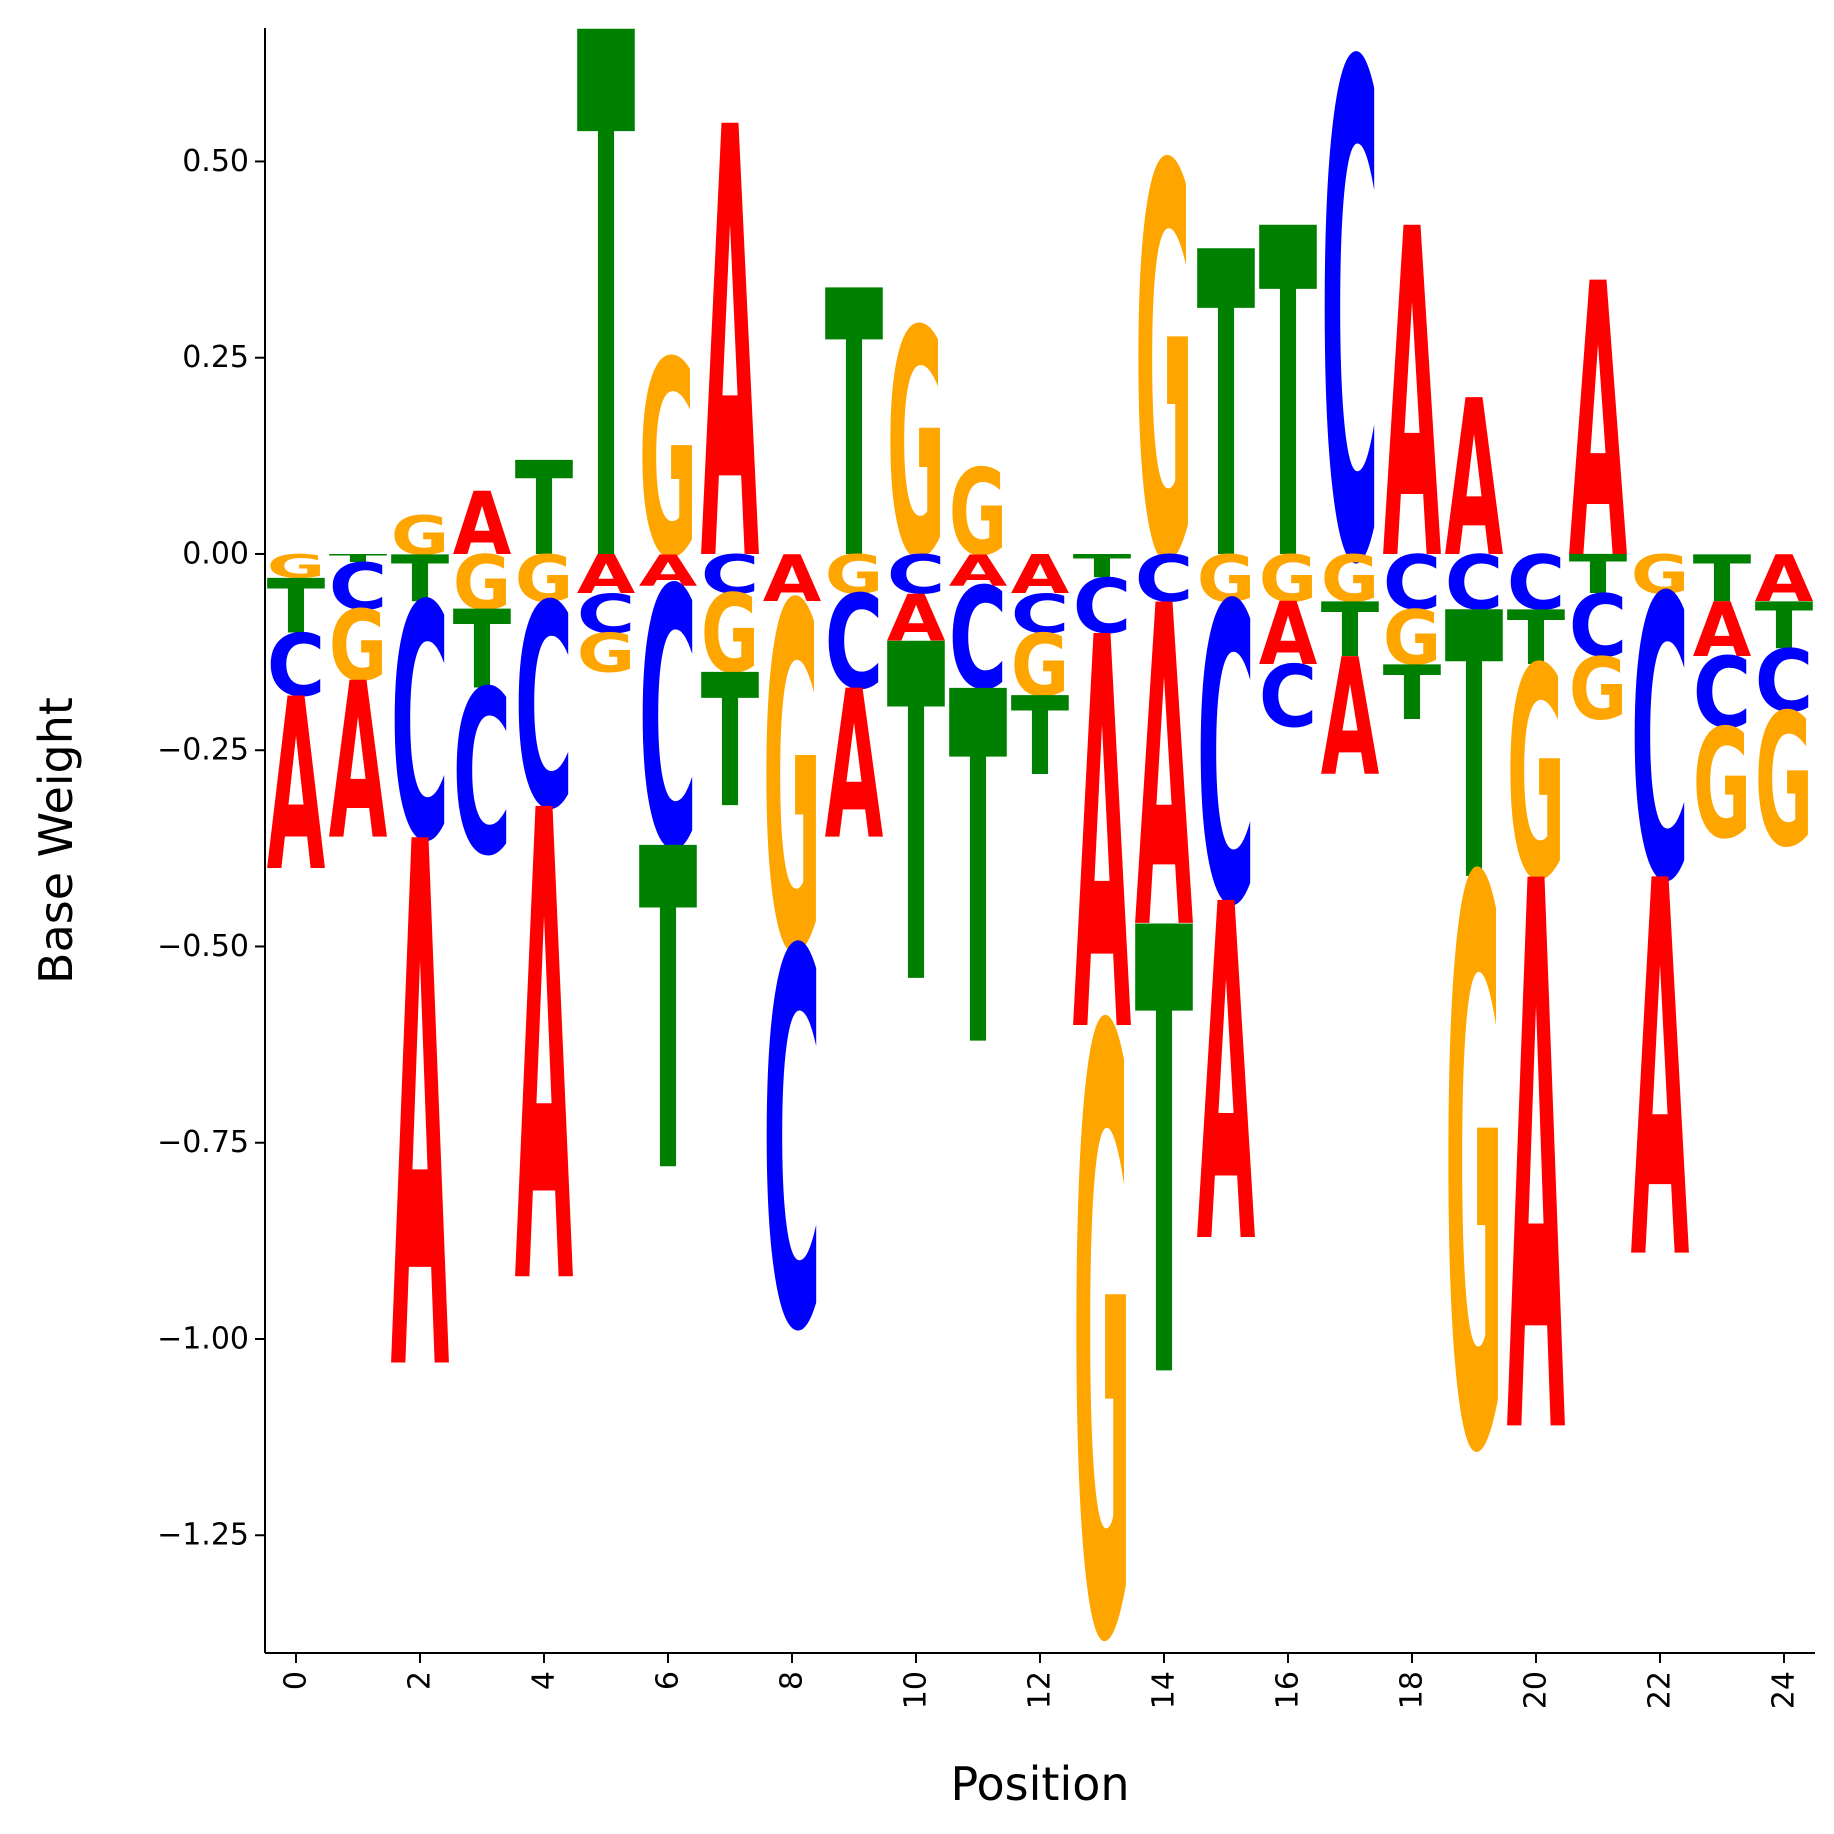 This screenshot has width=1834, height=1834. What do you see at coordinates (1040, 1690) in the screenshot?
I see `x-tick-label: 12` at bounding box center [1040, 1690].